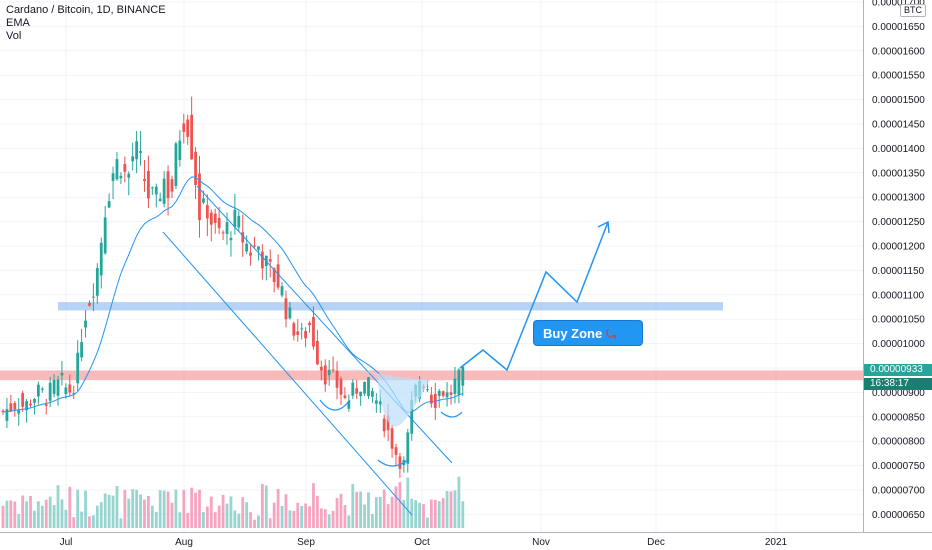 This screenshot has height=550, width=932. I want to click on ema-label: EMA, so click(18, 23).